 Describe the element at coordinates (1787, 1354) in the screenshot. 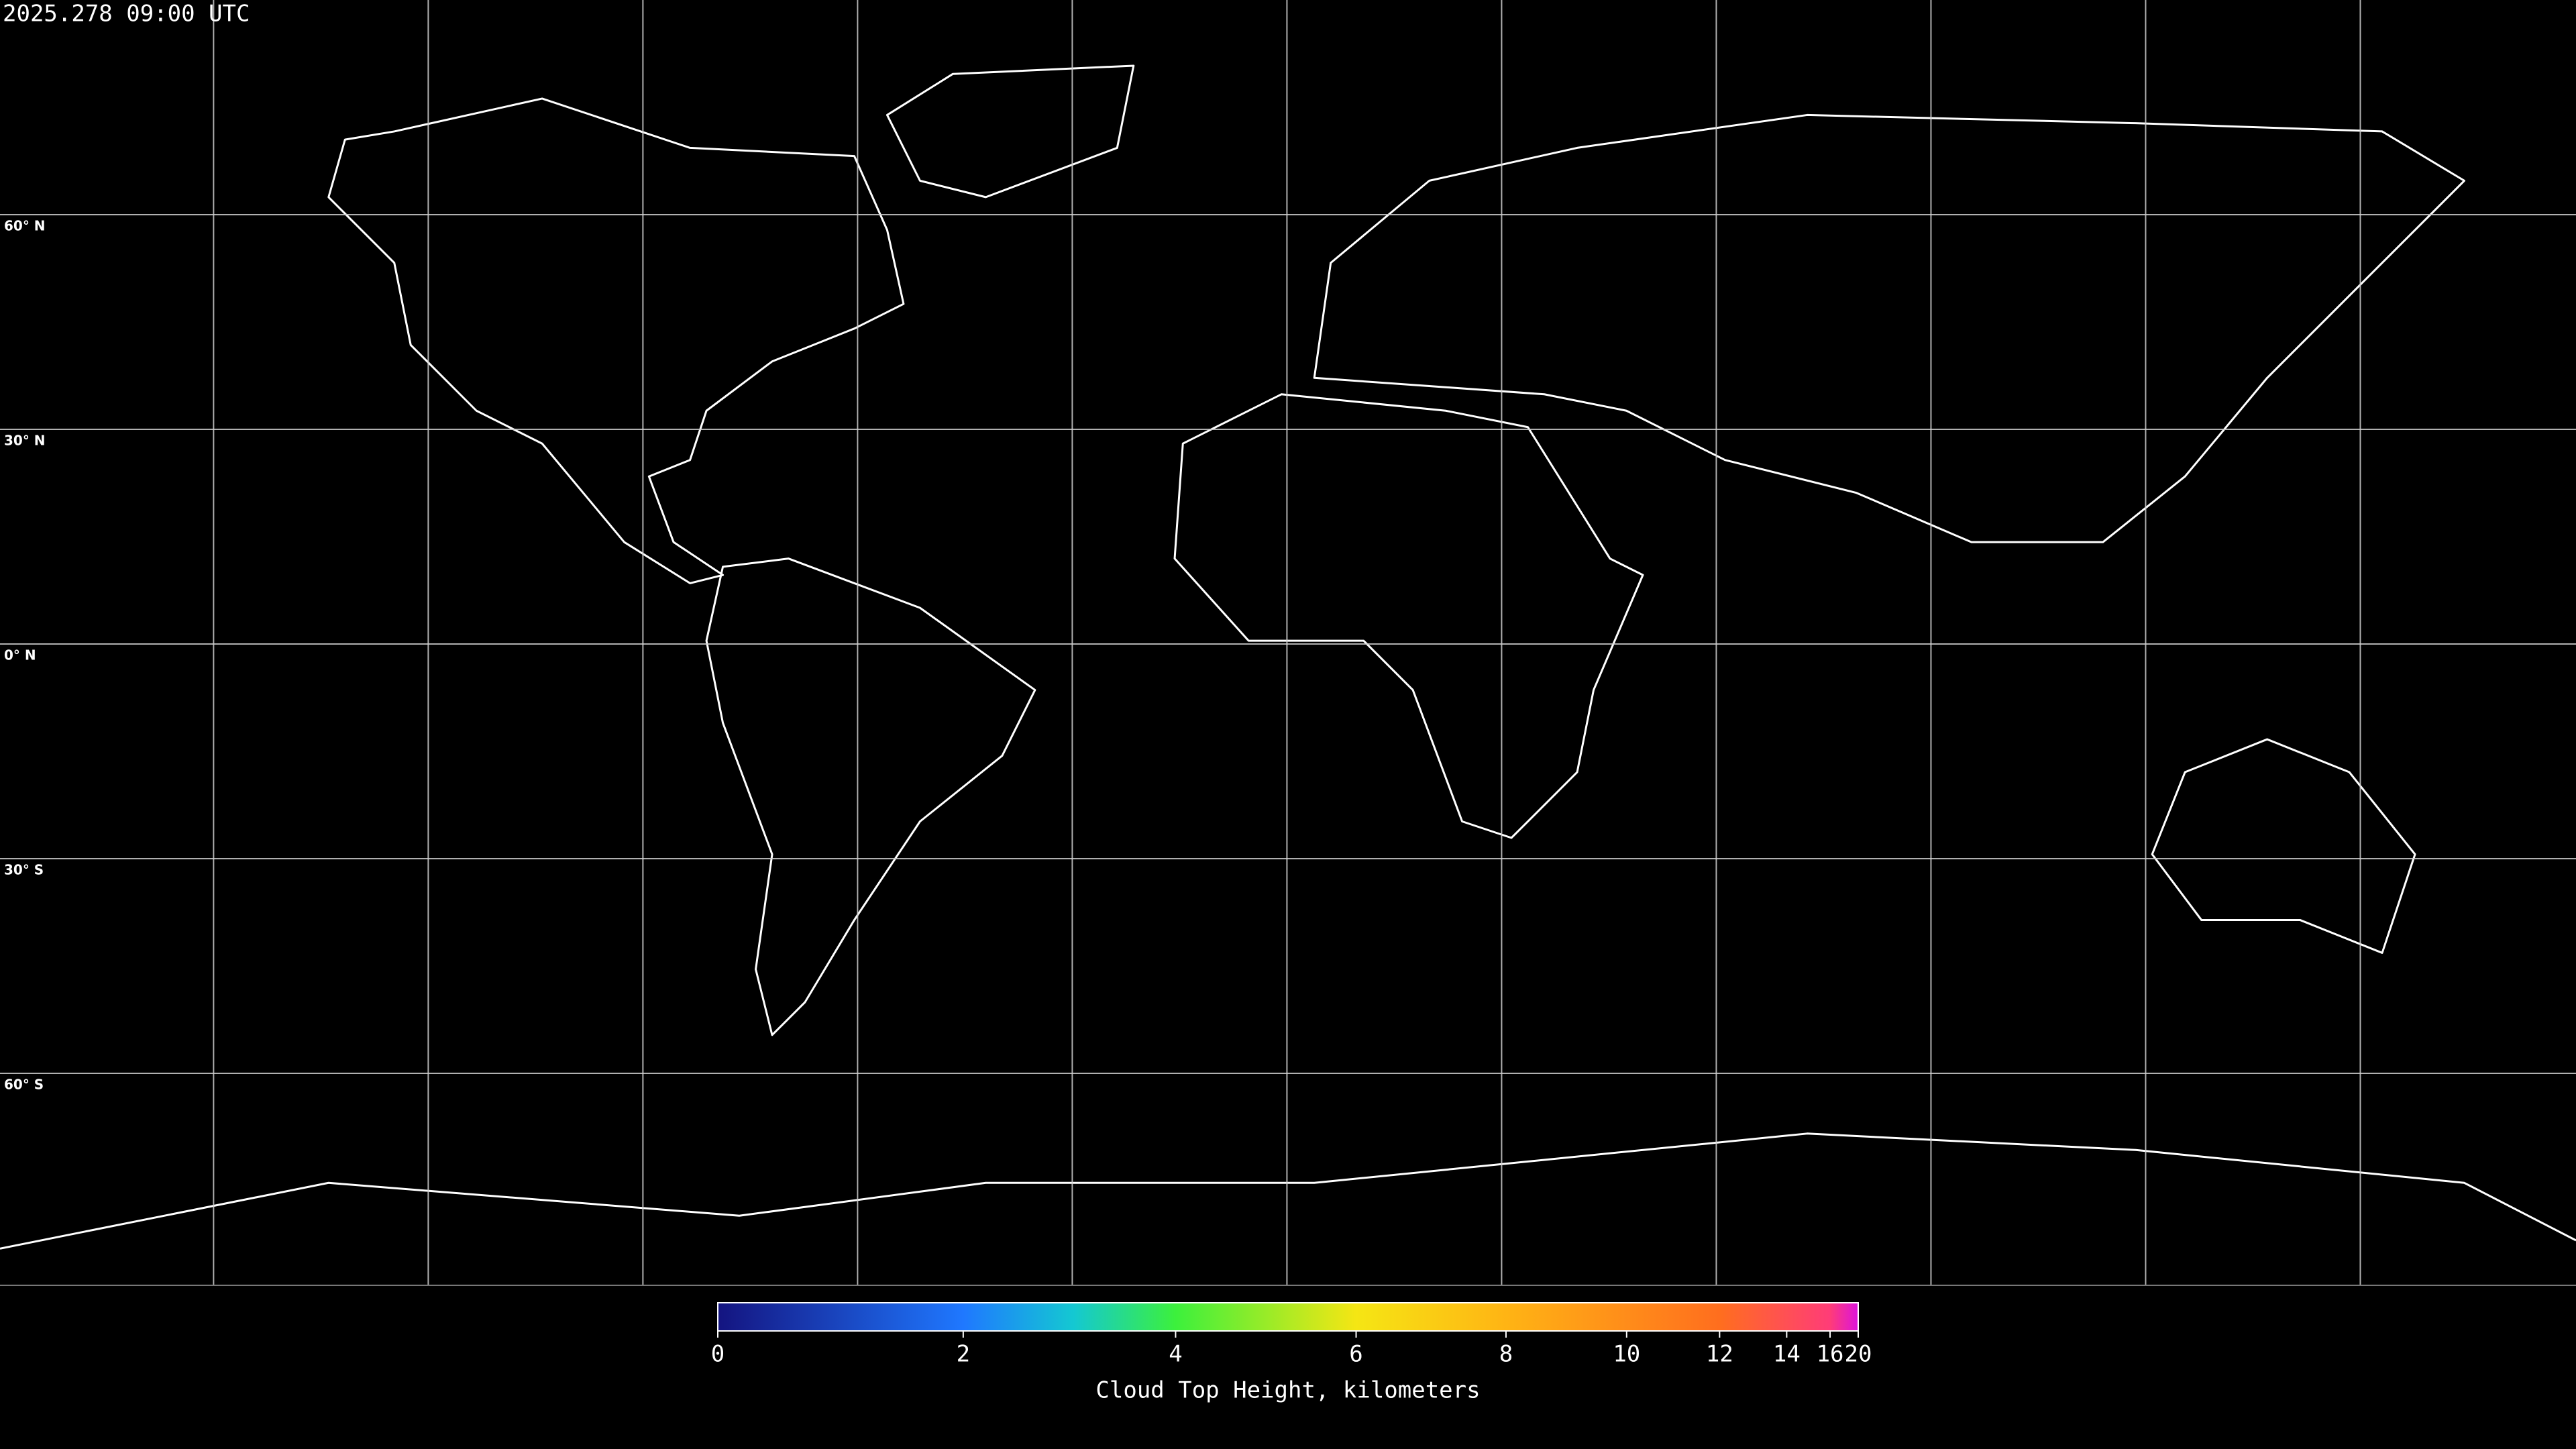

I see `colorbar-tick-label: 14` at that location.